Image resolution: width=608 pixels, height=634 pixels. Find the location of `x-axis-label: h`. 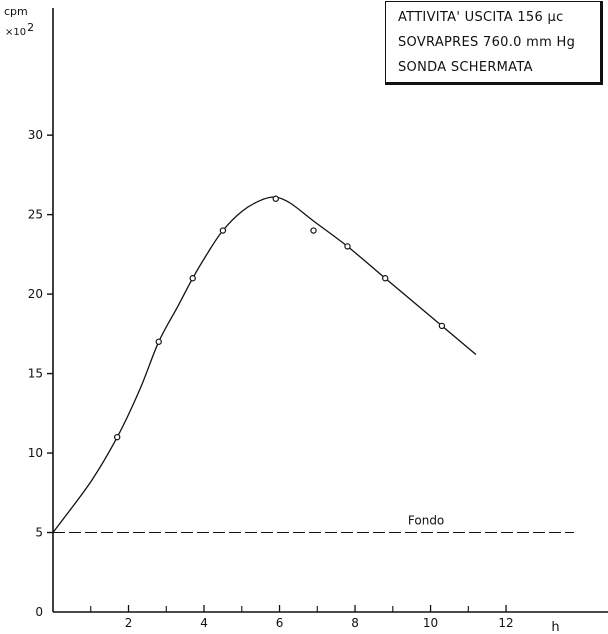

x-axis-label: h is located at coordinates (555, 627).